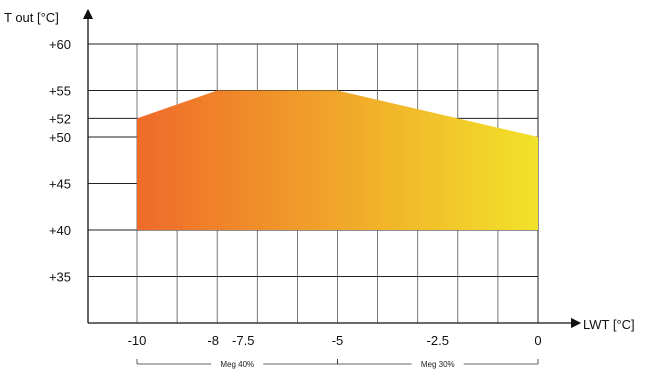  What do you see at coordinates (338, 340) in the screenshot?
I see `x-tick-label: -5` at bounding box center [338, 340].